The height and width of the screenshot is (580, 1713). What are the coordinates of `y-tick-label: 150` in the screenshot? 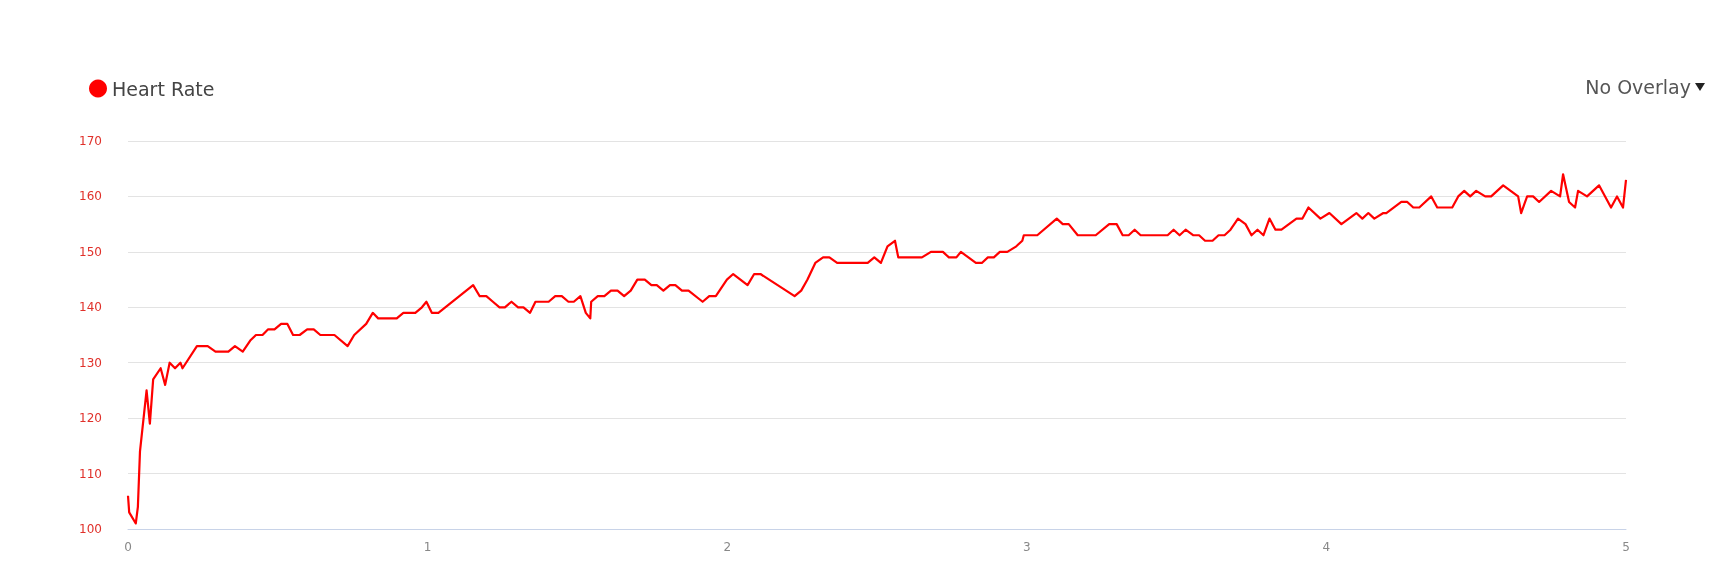 It's located at (90, 251).